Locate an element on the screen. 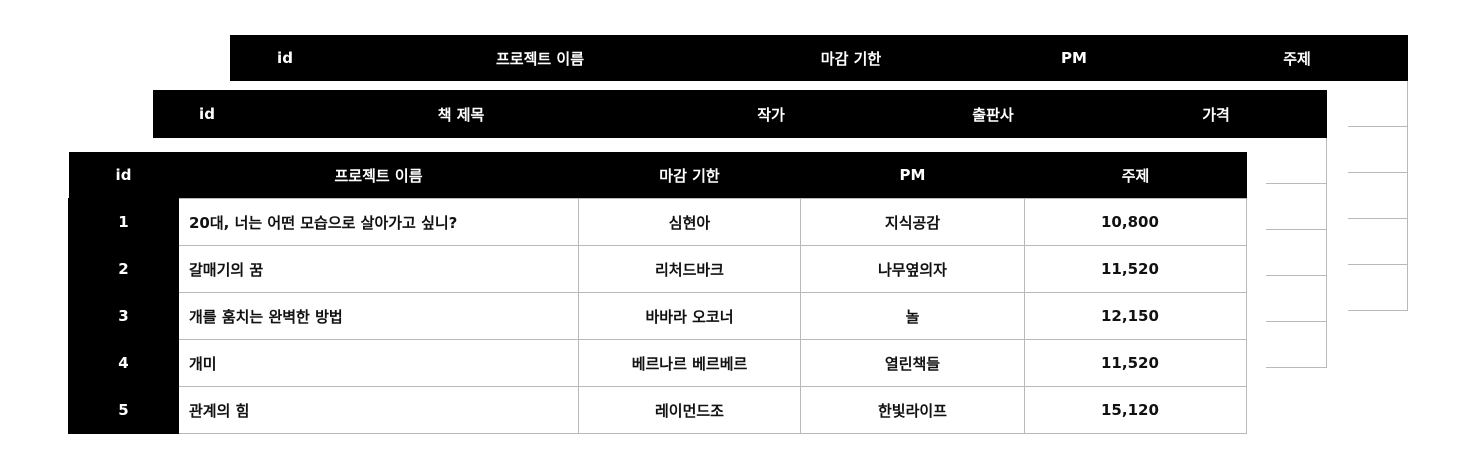 The image size is (1472, 470). front-table-header-row: id 프로젝트 이름 마감 기한 PM 주제 is located at coordinates (657, 175).